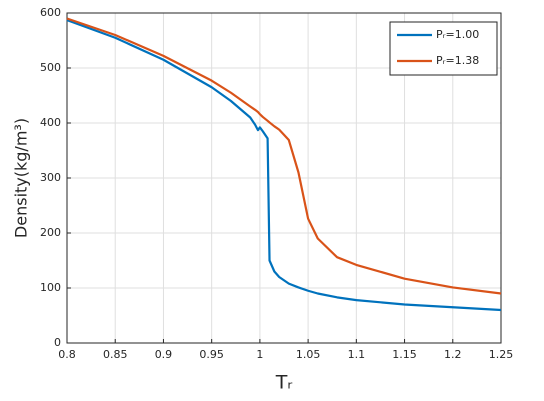 This screenshot has width=544, height=401. Describe the element at coordinates (501, 354) in the screenshot. I see `x-tick-label: 1.25` at that location.